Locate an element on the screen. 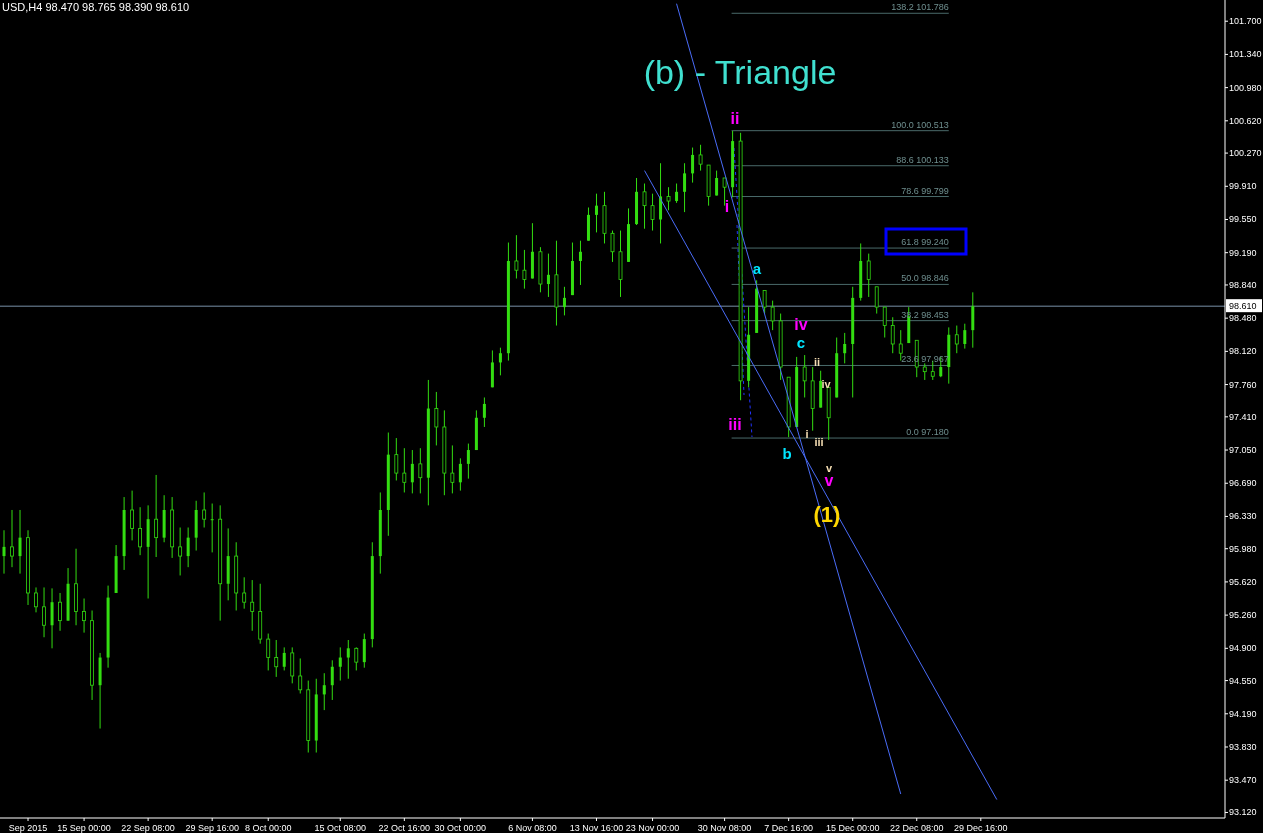 The width and height of the screenshot is (1263, 833). x-tick-label: 22 Dec 08:00 is located at coordinates (916, 828).